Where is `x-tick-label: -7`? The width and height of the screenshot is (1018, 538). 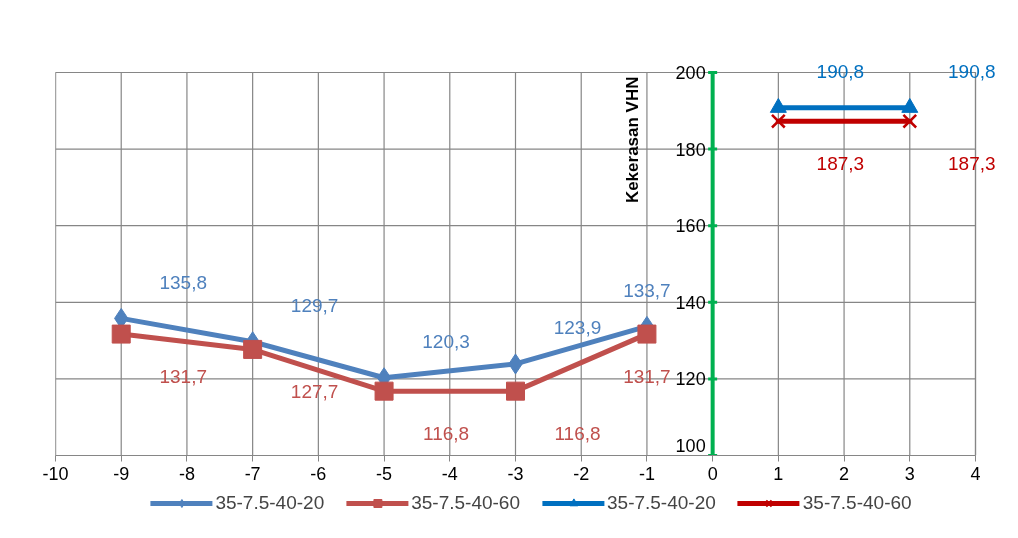 x-tick-label: -7 is located at coordinates (252, 473).